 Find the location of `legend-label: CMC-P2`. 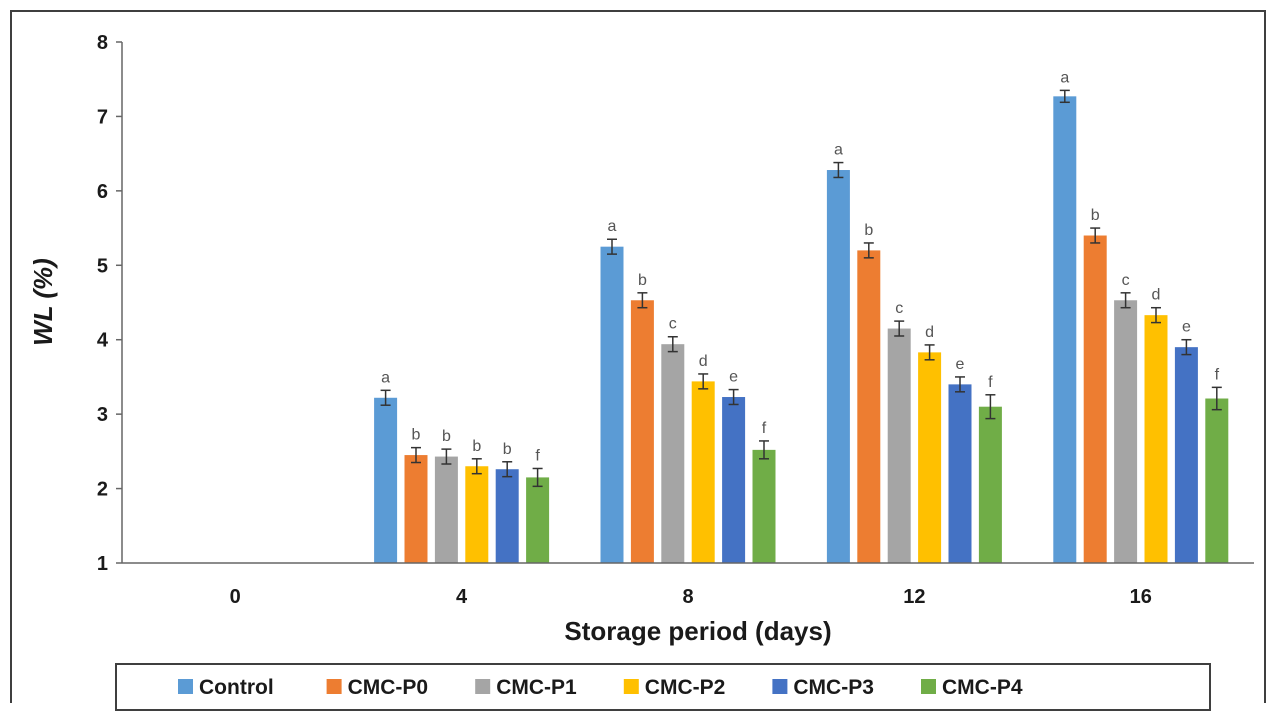

legend-label: CMC-P2 is located at coordinates (685, 687).